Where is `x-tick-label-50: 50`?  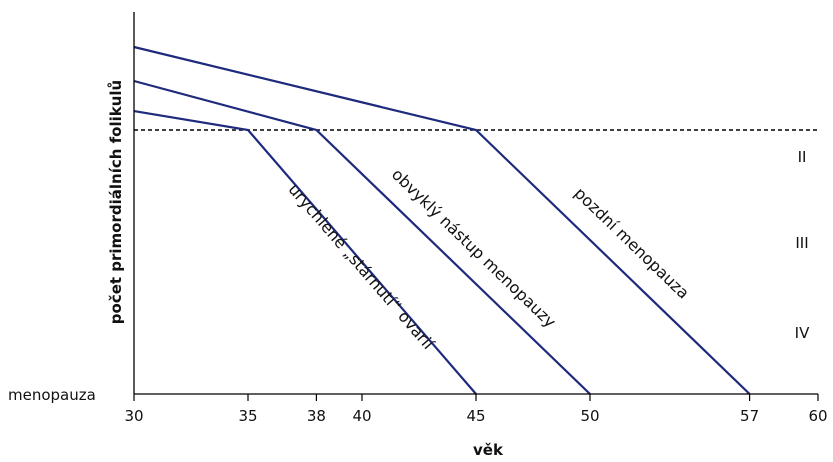
x-tick-label-50: 50 is located at coordinates (589, 416).